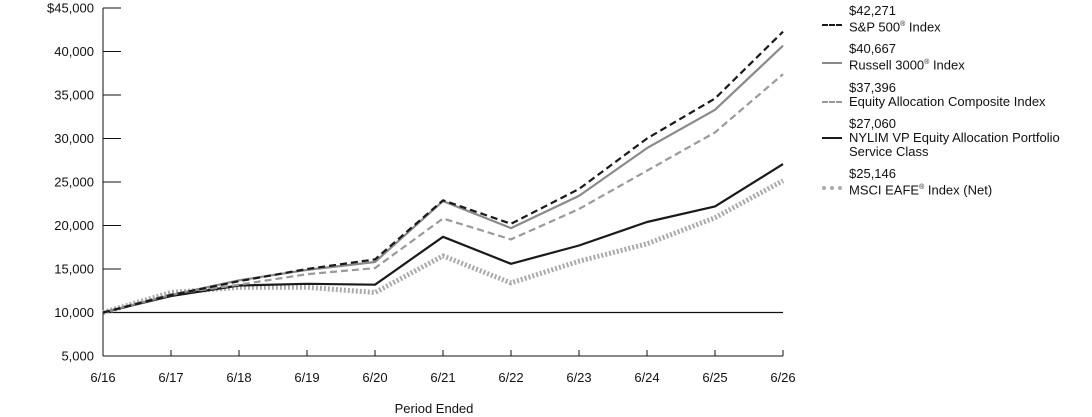 The height and width of the screenshot is (417, 1092). Describe the element at coordinates (646, 377) in the screenshot. I see `x-tick-label: 6/24` at that location.